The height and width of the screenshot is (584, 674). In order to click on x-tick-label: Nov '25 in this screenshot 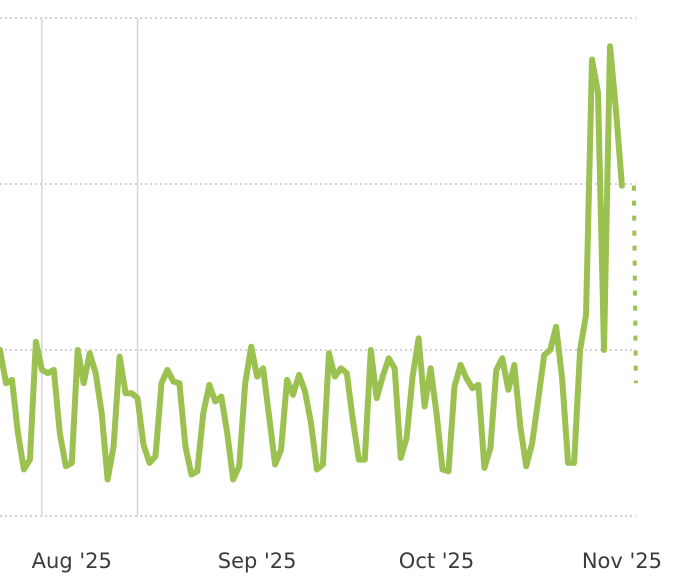, I will do `click(622, 561)`.